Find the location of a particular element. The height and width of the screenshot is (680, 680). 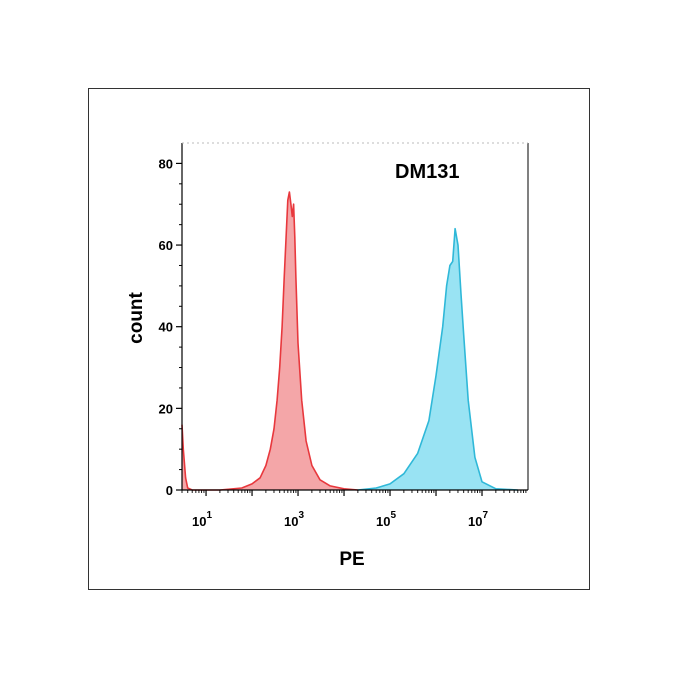

y-tick-label: 60 is located at coordinates (166, 245).